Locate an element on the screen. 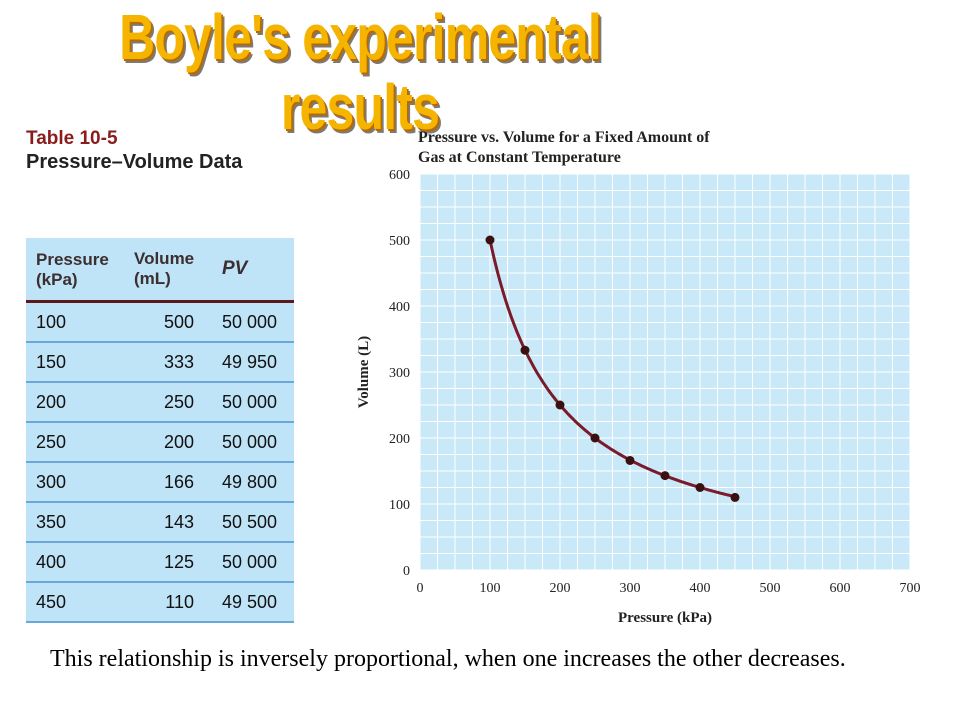 This screenshot has height=720, width=960. cell-volume: 125 is located at coordinates (178, 561).